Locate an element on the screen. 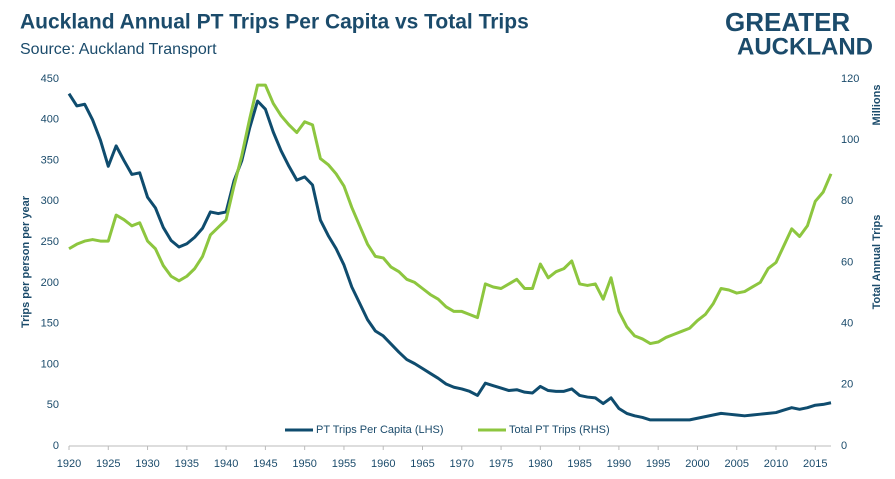 The image size is (895, 479). y-axis-label: Trips per person per year is located at coordinates (26, 261).